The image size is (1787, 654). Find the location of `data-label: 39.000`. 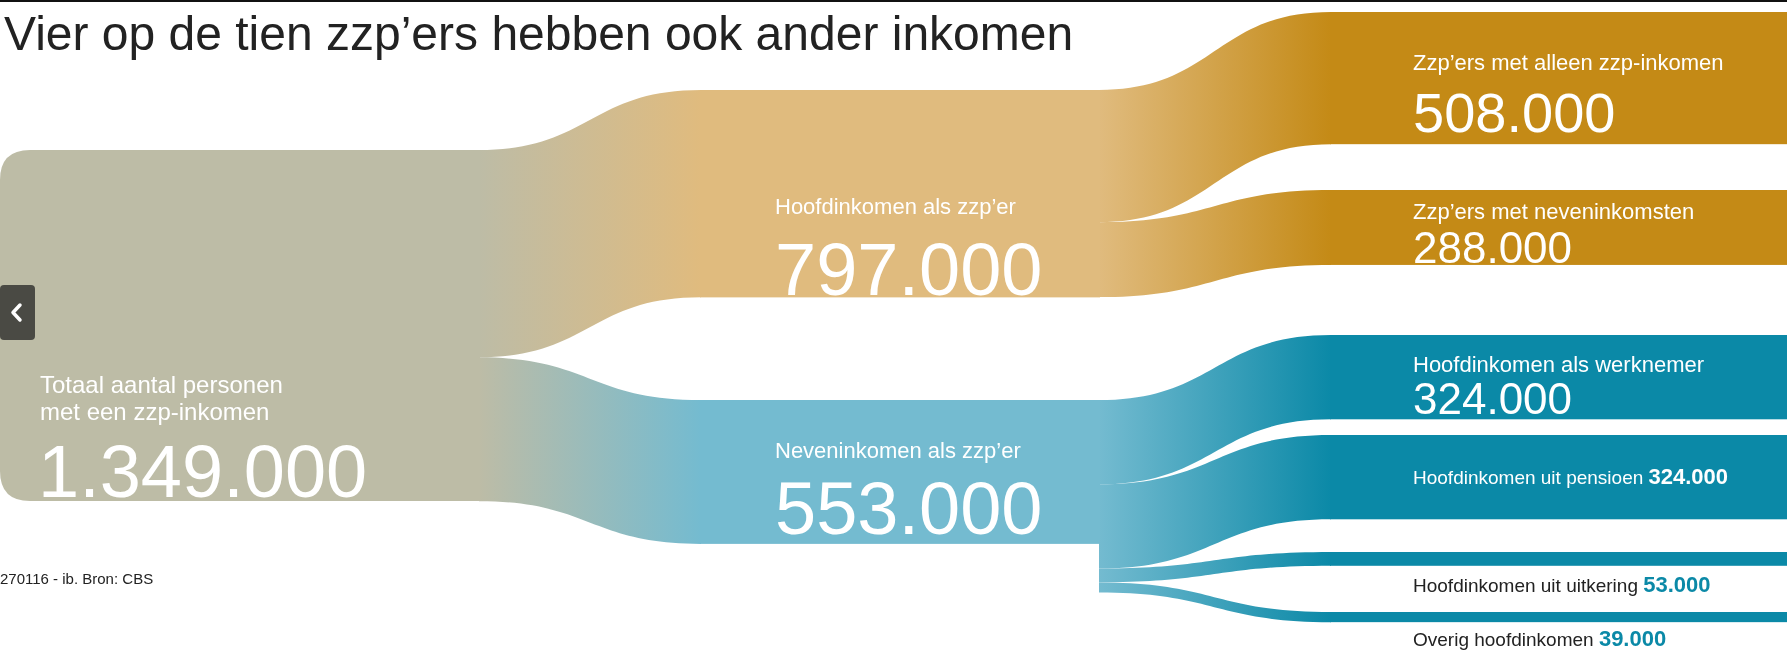

data-label: 39.000 is located at coordinates (1632, 638).